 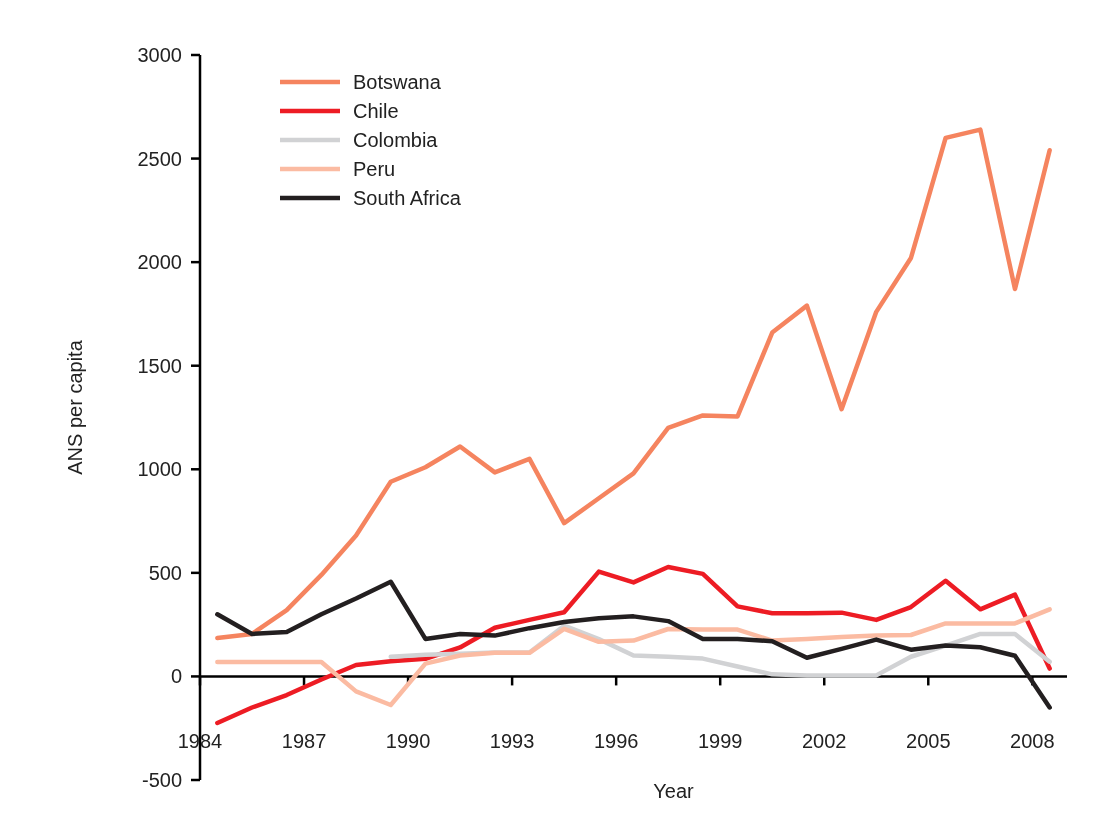 I want to click on legend-label: Botswana, so click(x=397, y=82).